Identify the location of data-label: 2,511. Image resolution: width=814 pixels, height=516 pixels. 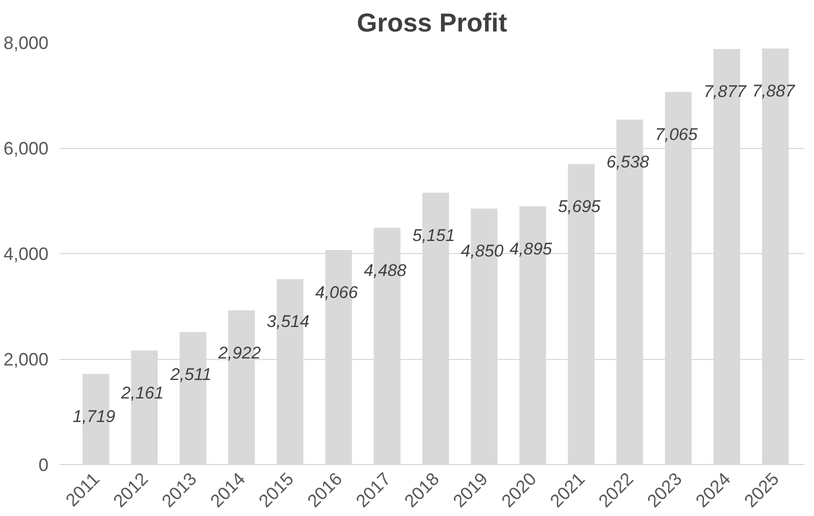
(190, 374).